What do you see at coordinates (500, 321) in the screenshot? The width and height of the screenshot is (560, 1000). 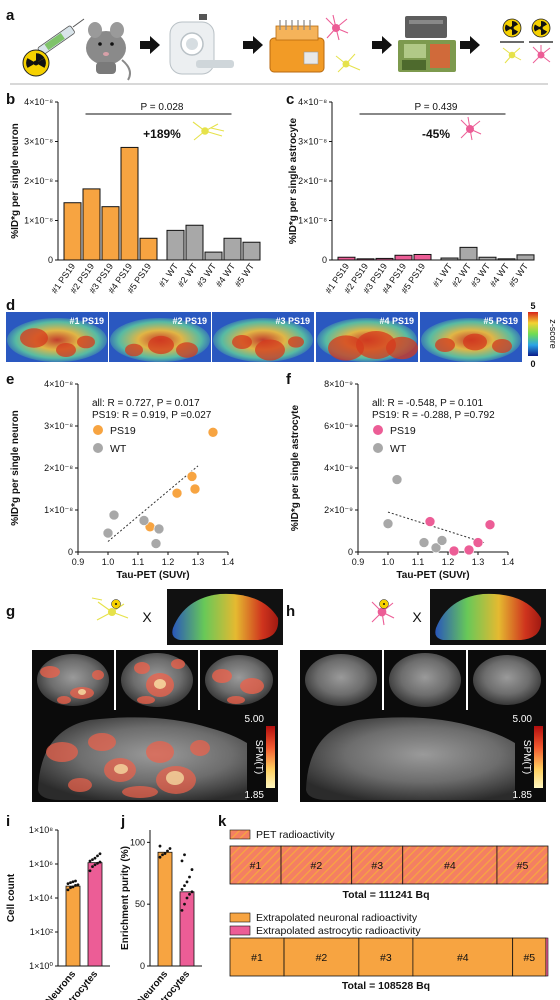 I see `brain-map-label: #5 PS19` at bounding box center [500, 321].